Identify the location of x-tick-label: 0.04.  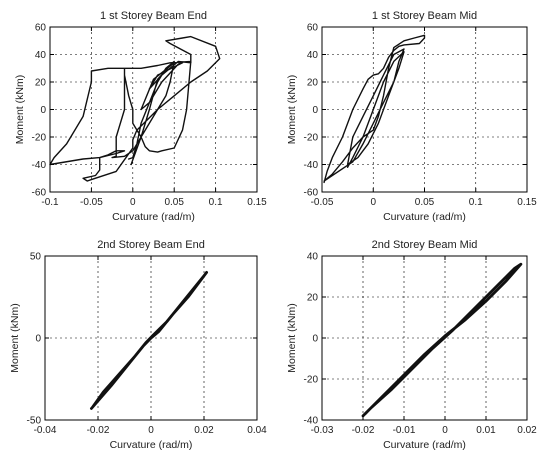
(257, 430).